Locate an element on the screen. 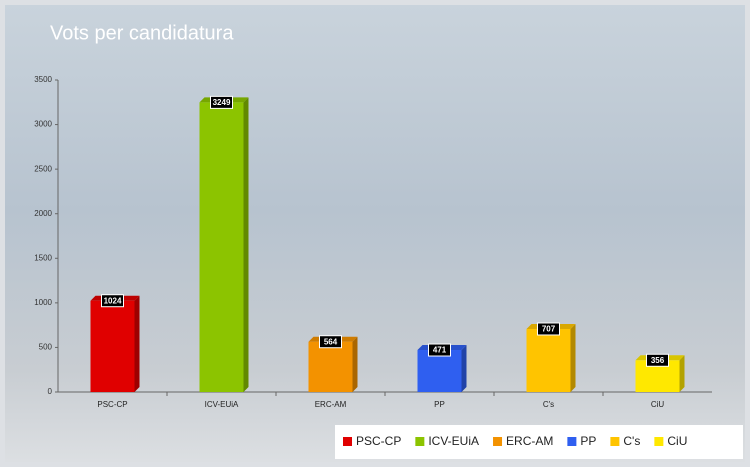 The image size is (750, 467). value-label: 1024 is located at coordinates (113, 300).